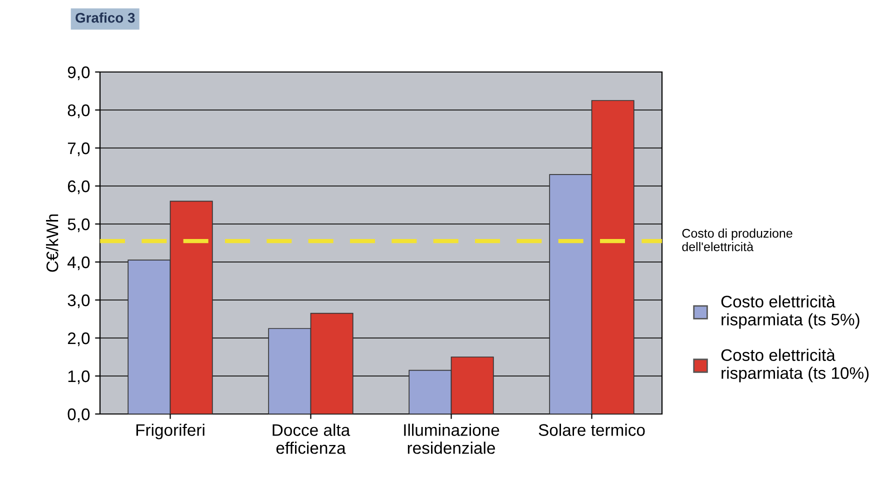  Describe the element at coordinates (170, 432) in the screenshot. I see `x-tick-label: Frigoriferi` at that location.